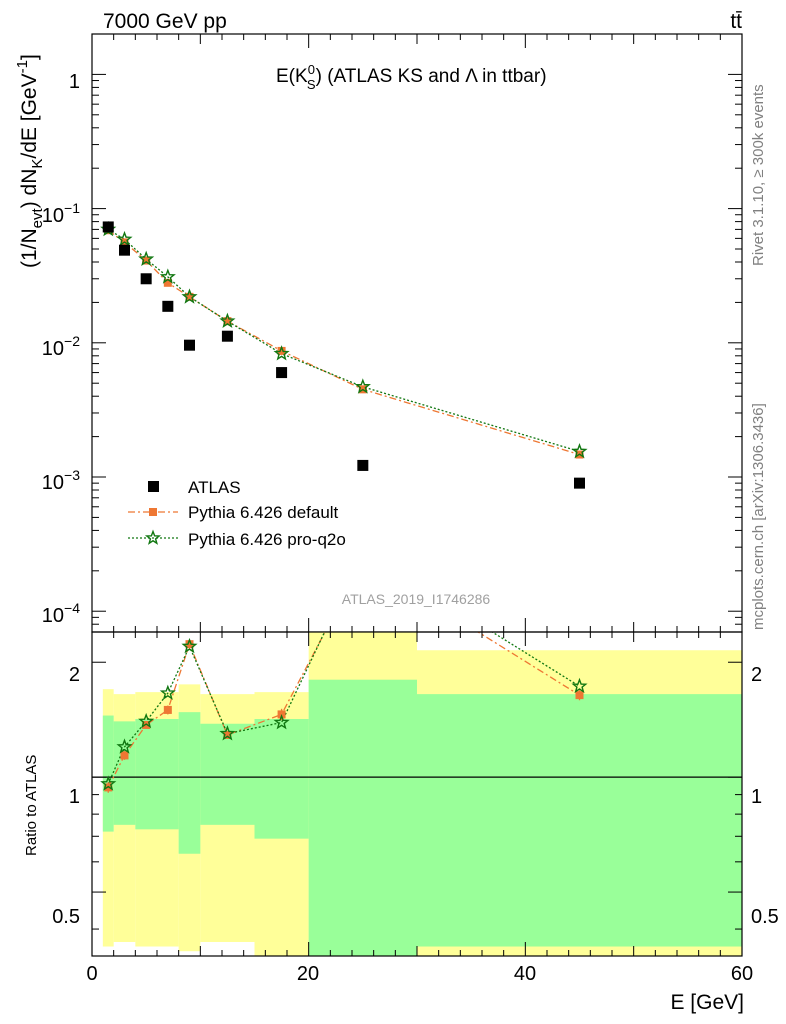  Describe the element at coordinates (74, 797) in the screenshot. I see `ratio-y-tick-left-1: 1` at that location.